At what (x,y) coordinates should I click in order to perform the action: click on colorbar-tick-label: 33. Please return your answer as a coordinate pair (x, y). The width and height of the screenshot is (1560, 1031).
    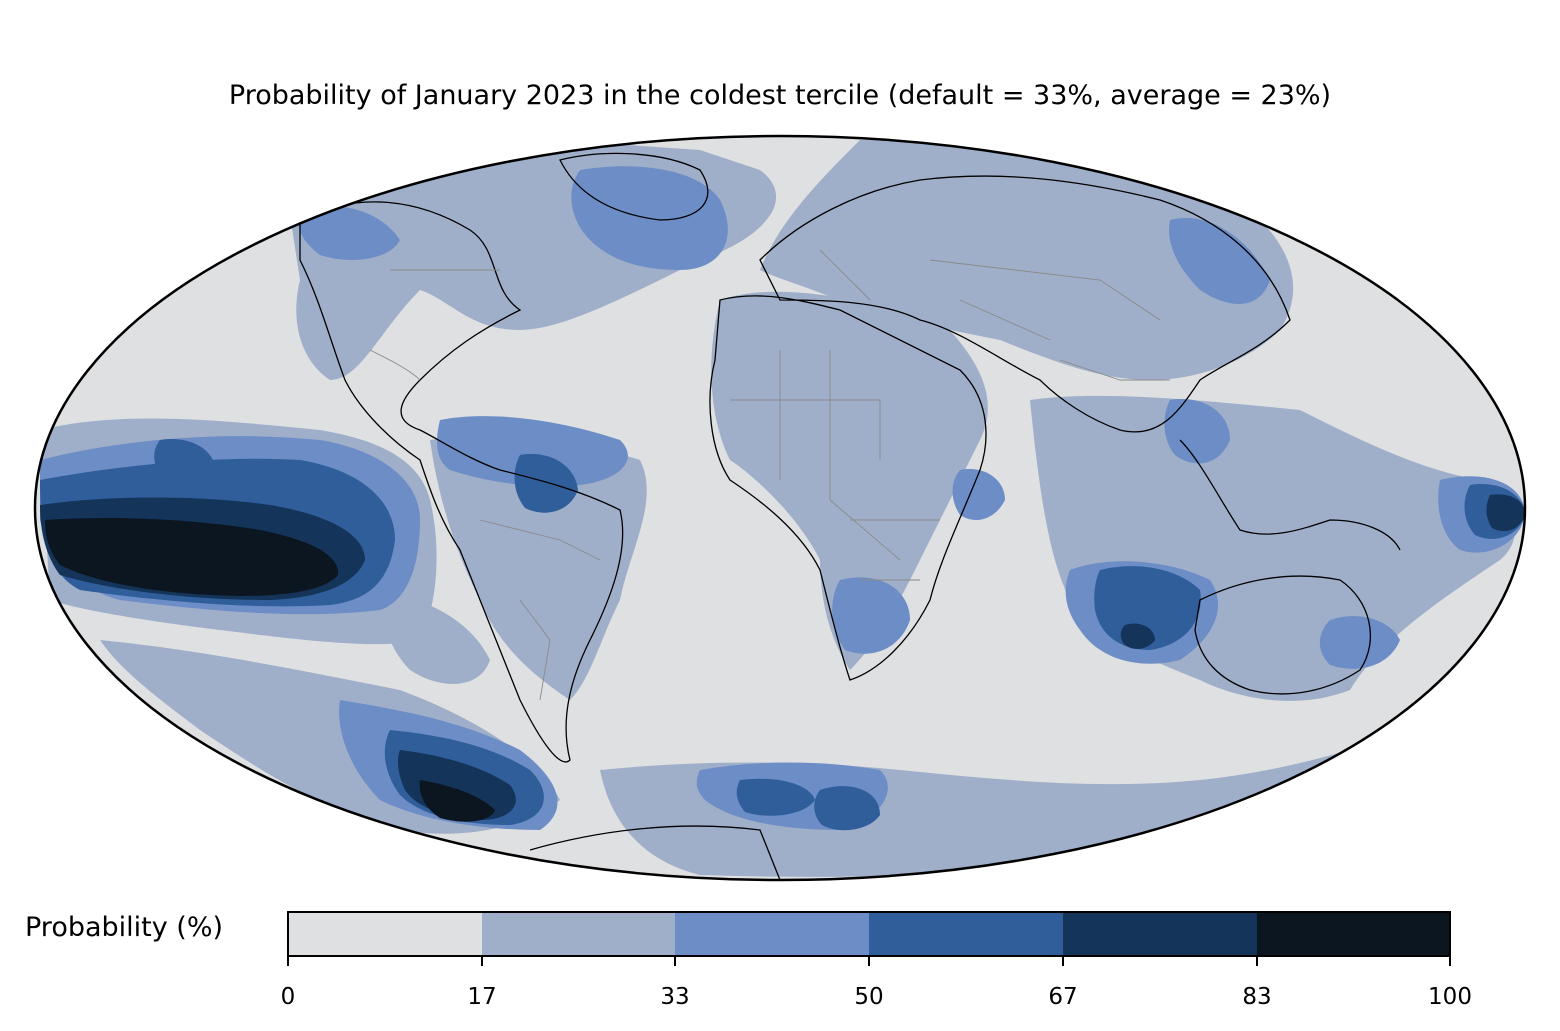
    Looking at the image, I should click on (675, 997).